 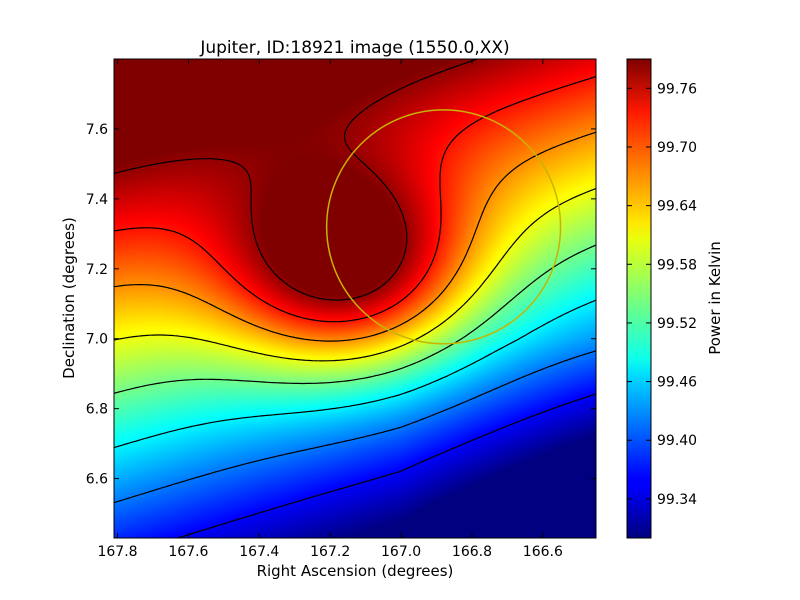 I want to click on colorbar-tick-label: 99.46, so click(x=677, y=383).